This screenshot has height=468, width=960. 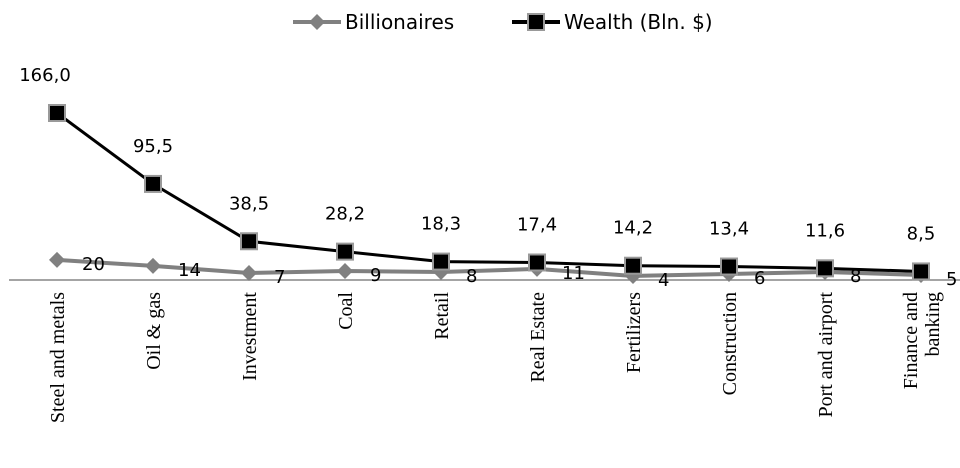 I want to click on x-tick-label: Construction, so click(x=730, y=343).